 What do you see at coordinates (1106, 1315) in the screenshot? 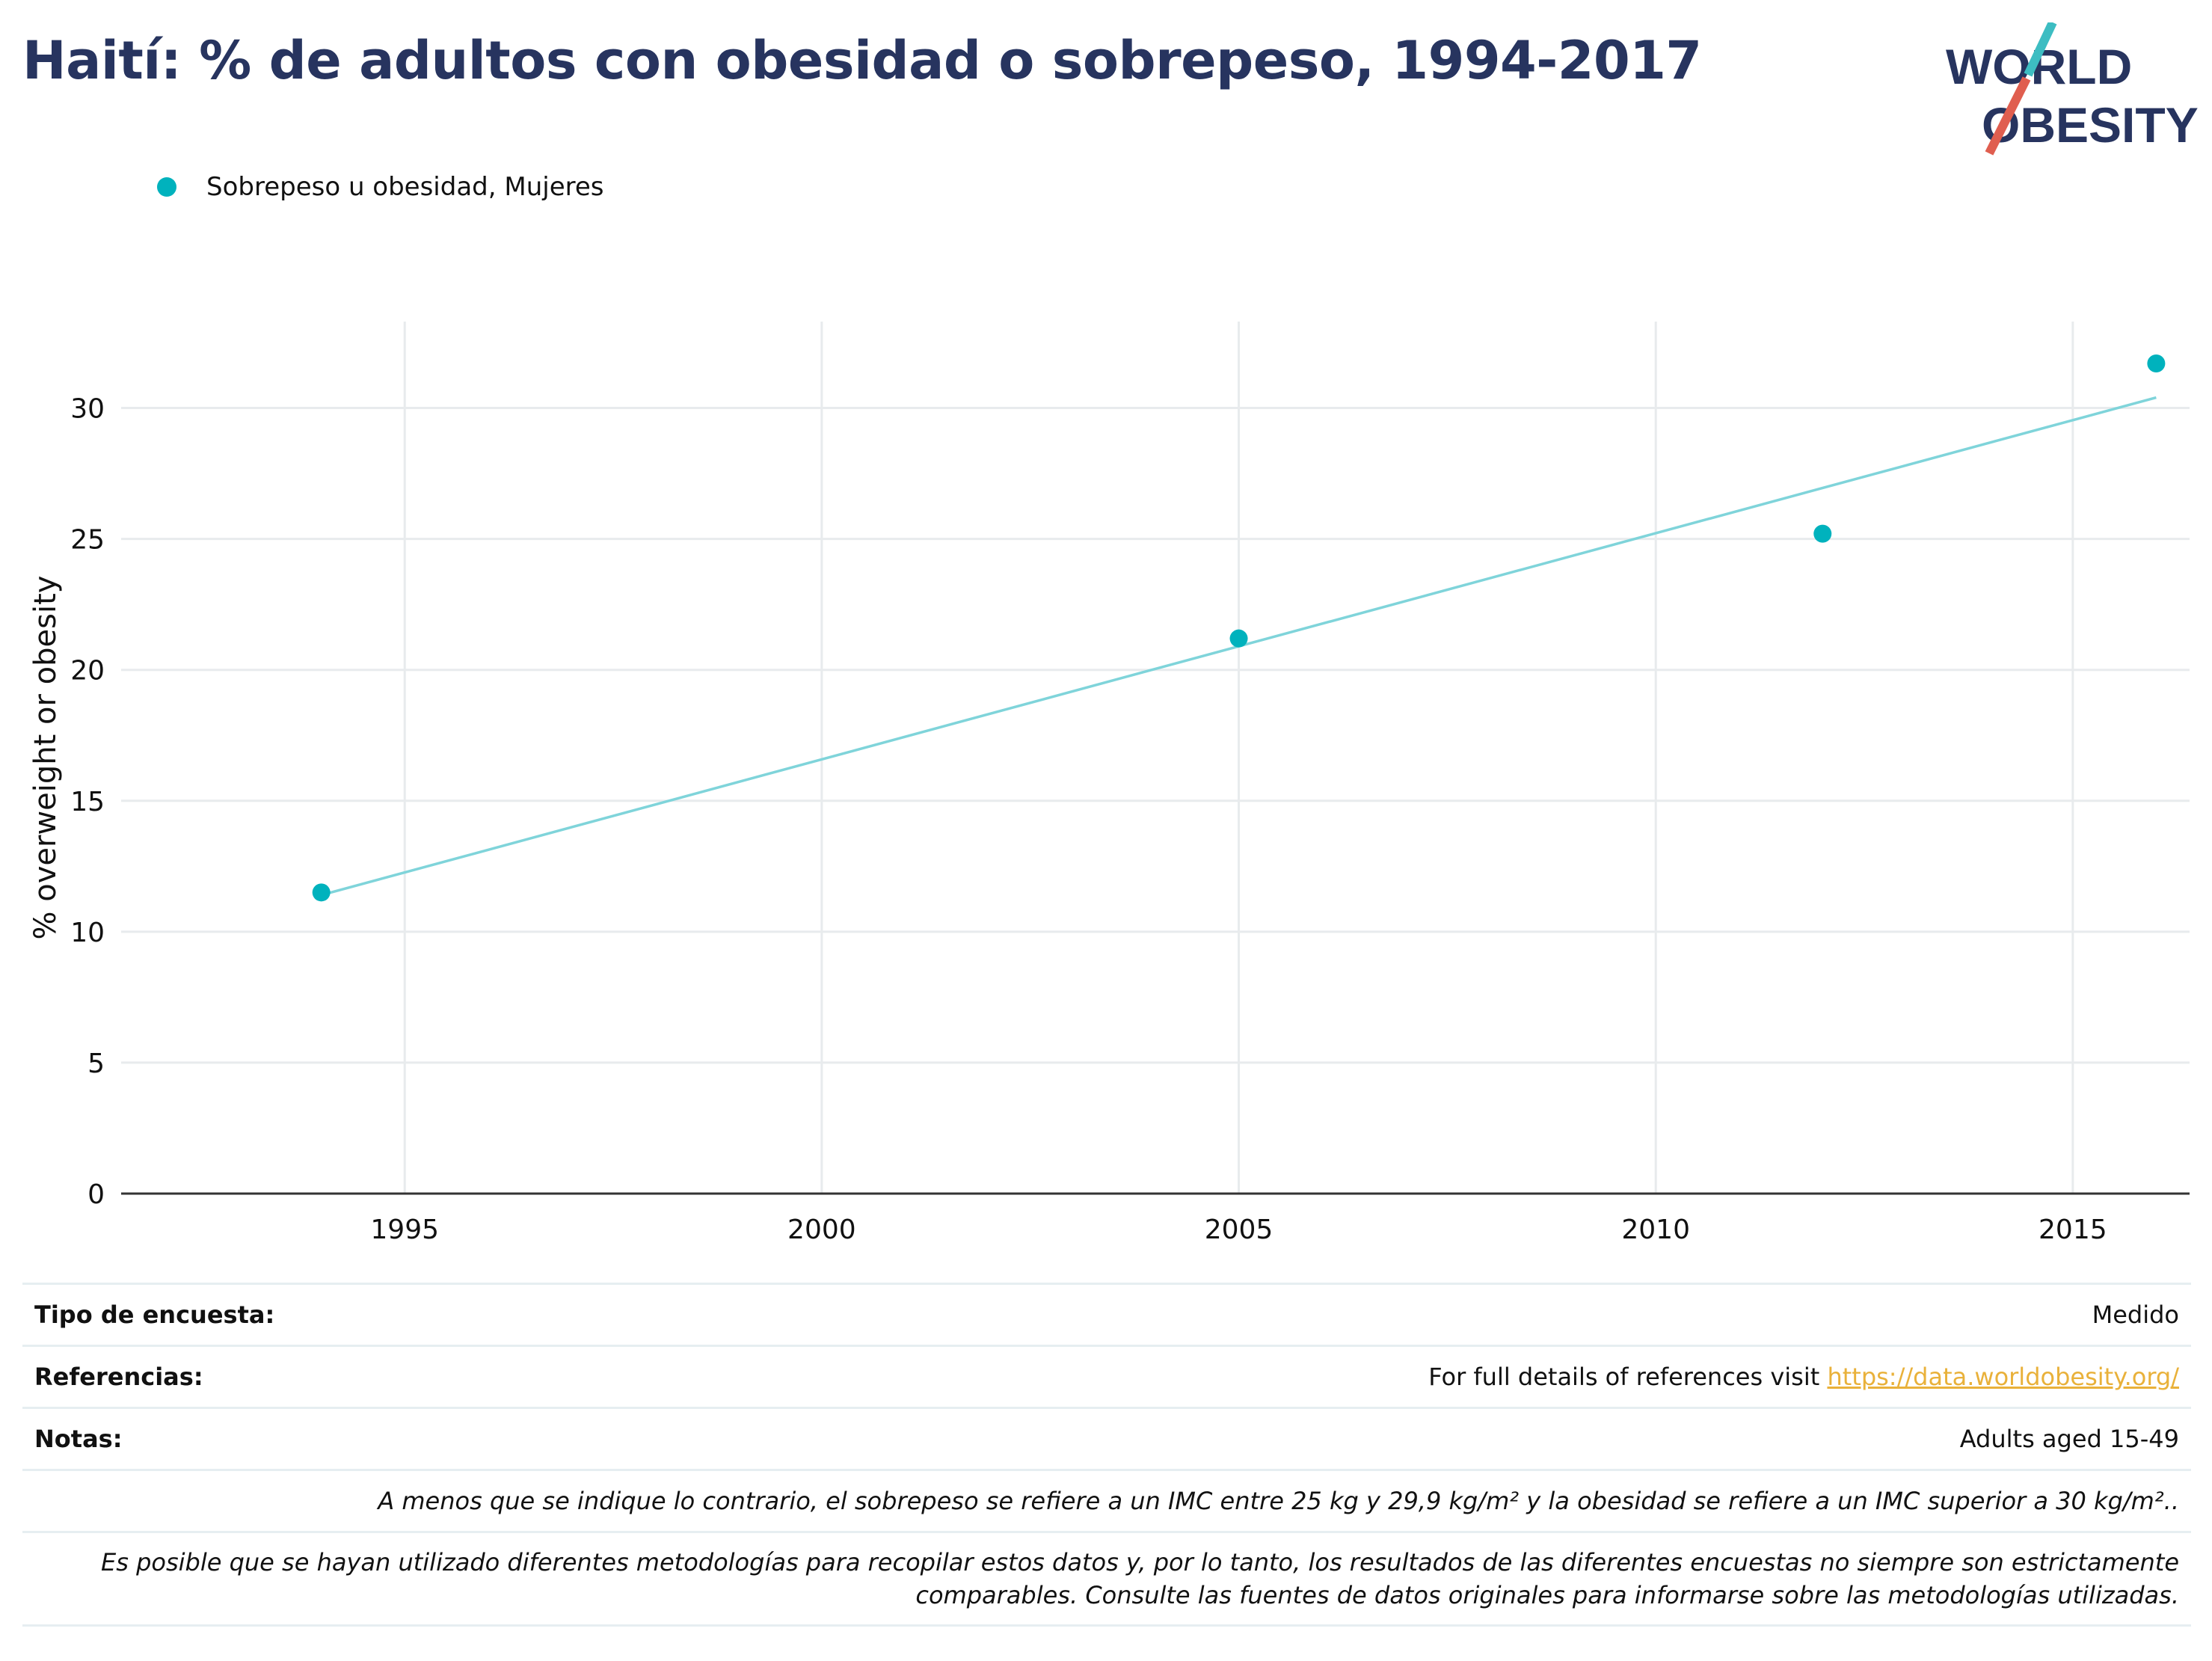
I see `survey-type-row: Tipo de encuesta: Medido` at bounding box center [1106, 1315].